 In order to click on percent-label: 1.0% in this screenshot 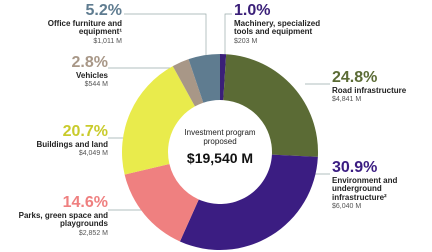, I will do `click(252, 10)`.